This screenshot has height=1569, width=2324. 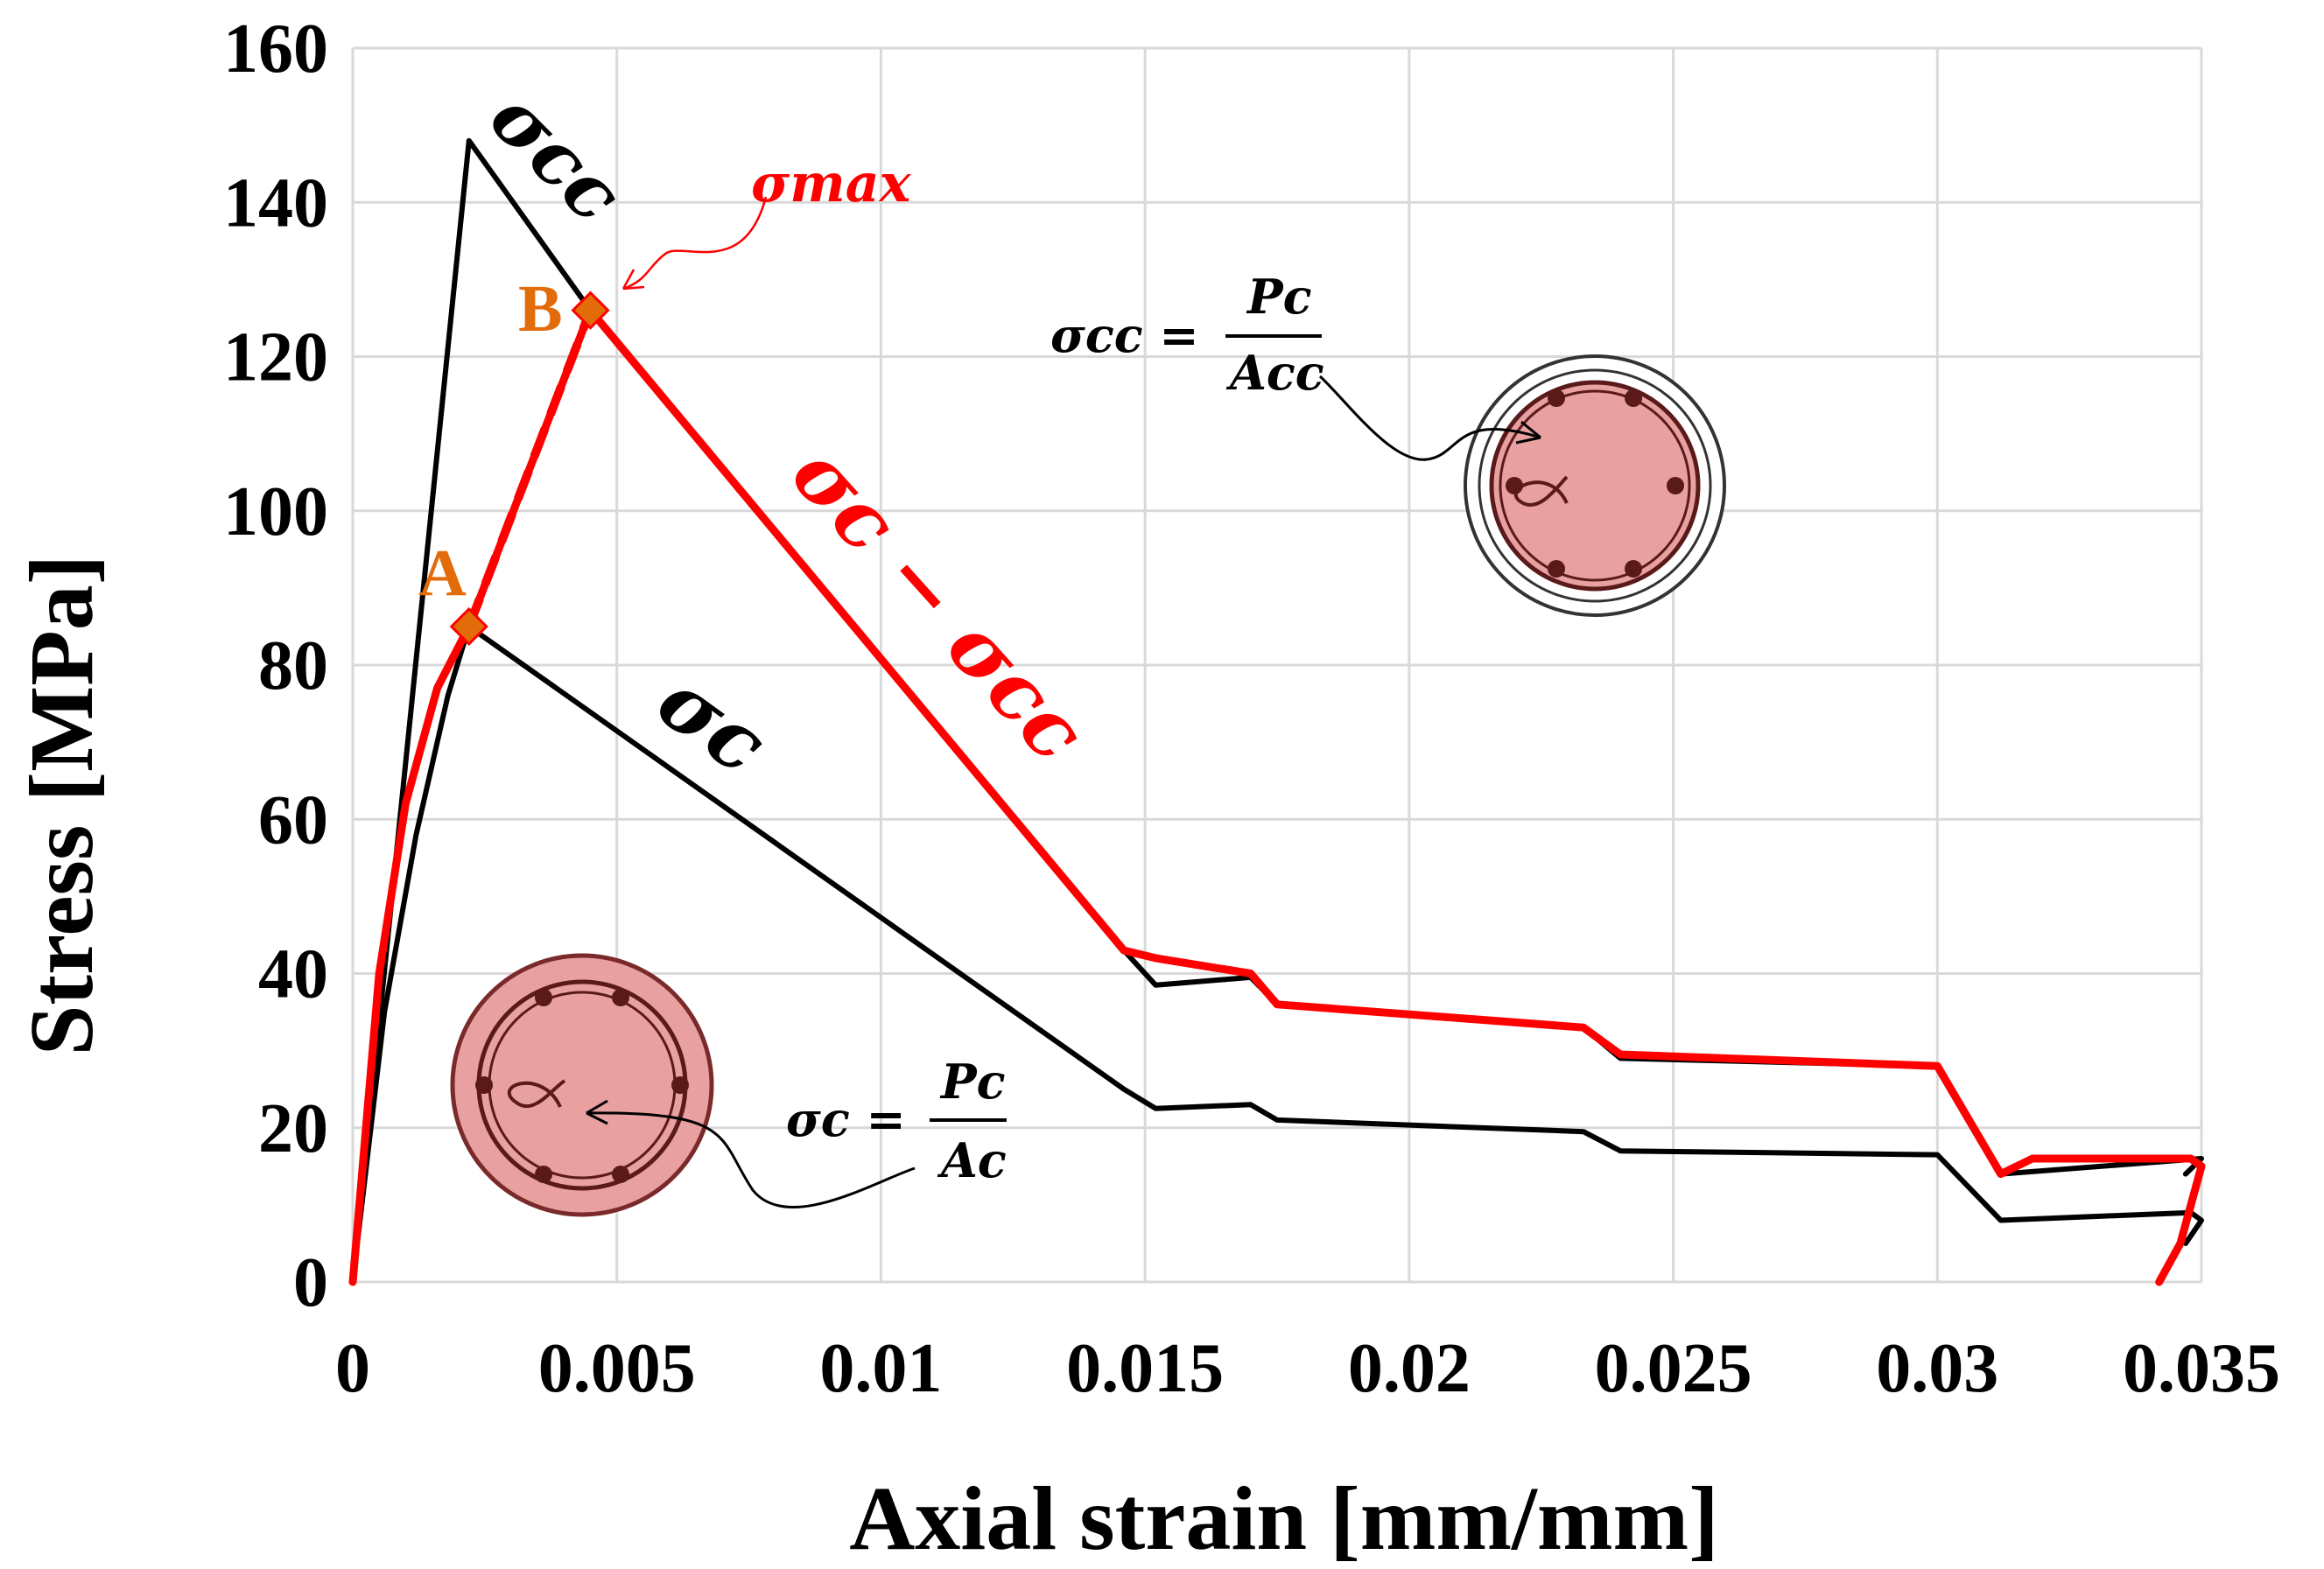 What do you see at coordinates (310, 1283) in the screenshot?
I see `y-tick-label: 0` at bounding box center [310, 1283].